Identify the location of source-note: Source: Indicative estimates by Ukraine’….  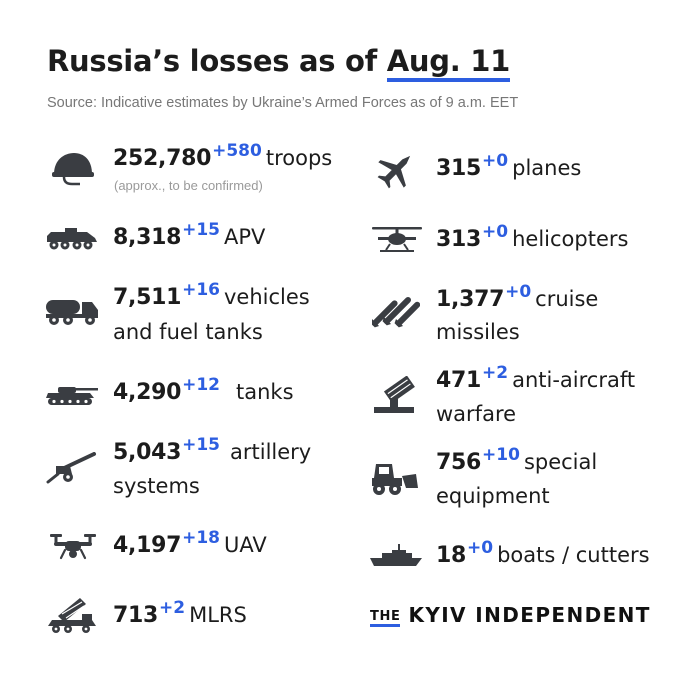
(283, 103).